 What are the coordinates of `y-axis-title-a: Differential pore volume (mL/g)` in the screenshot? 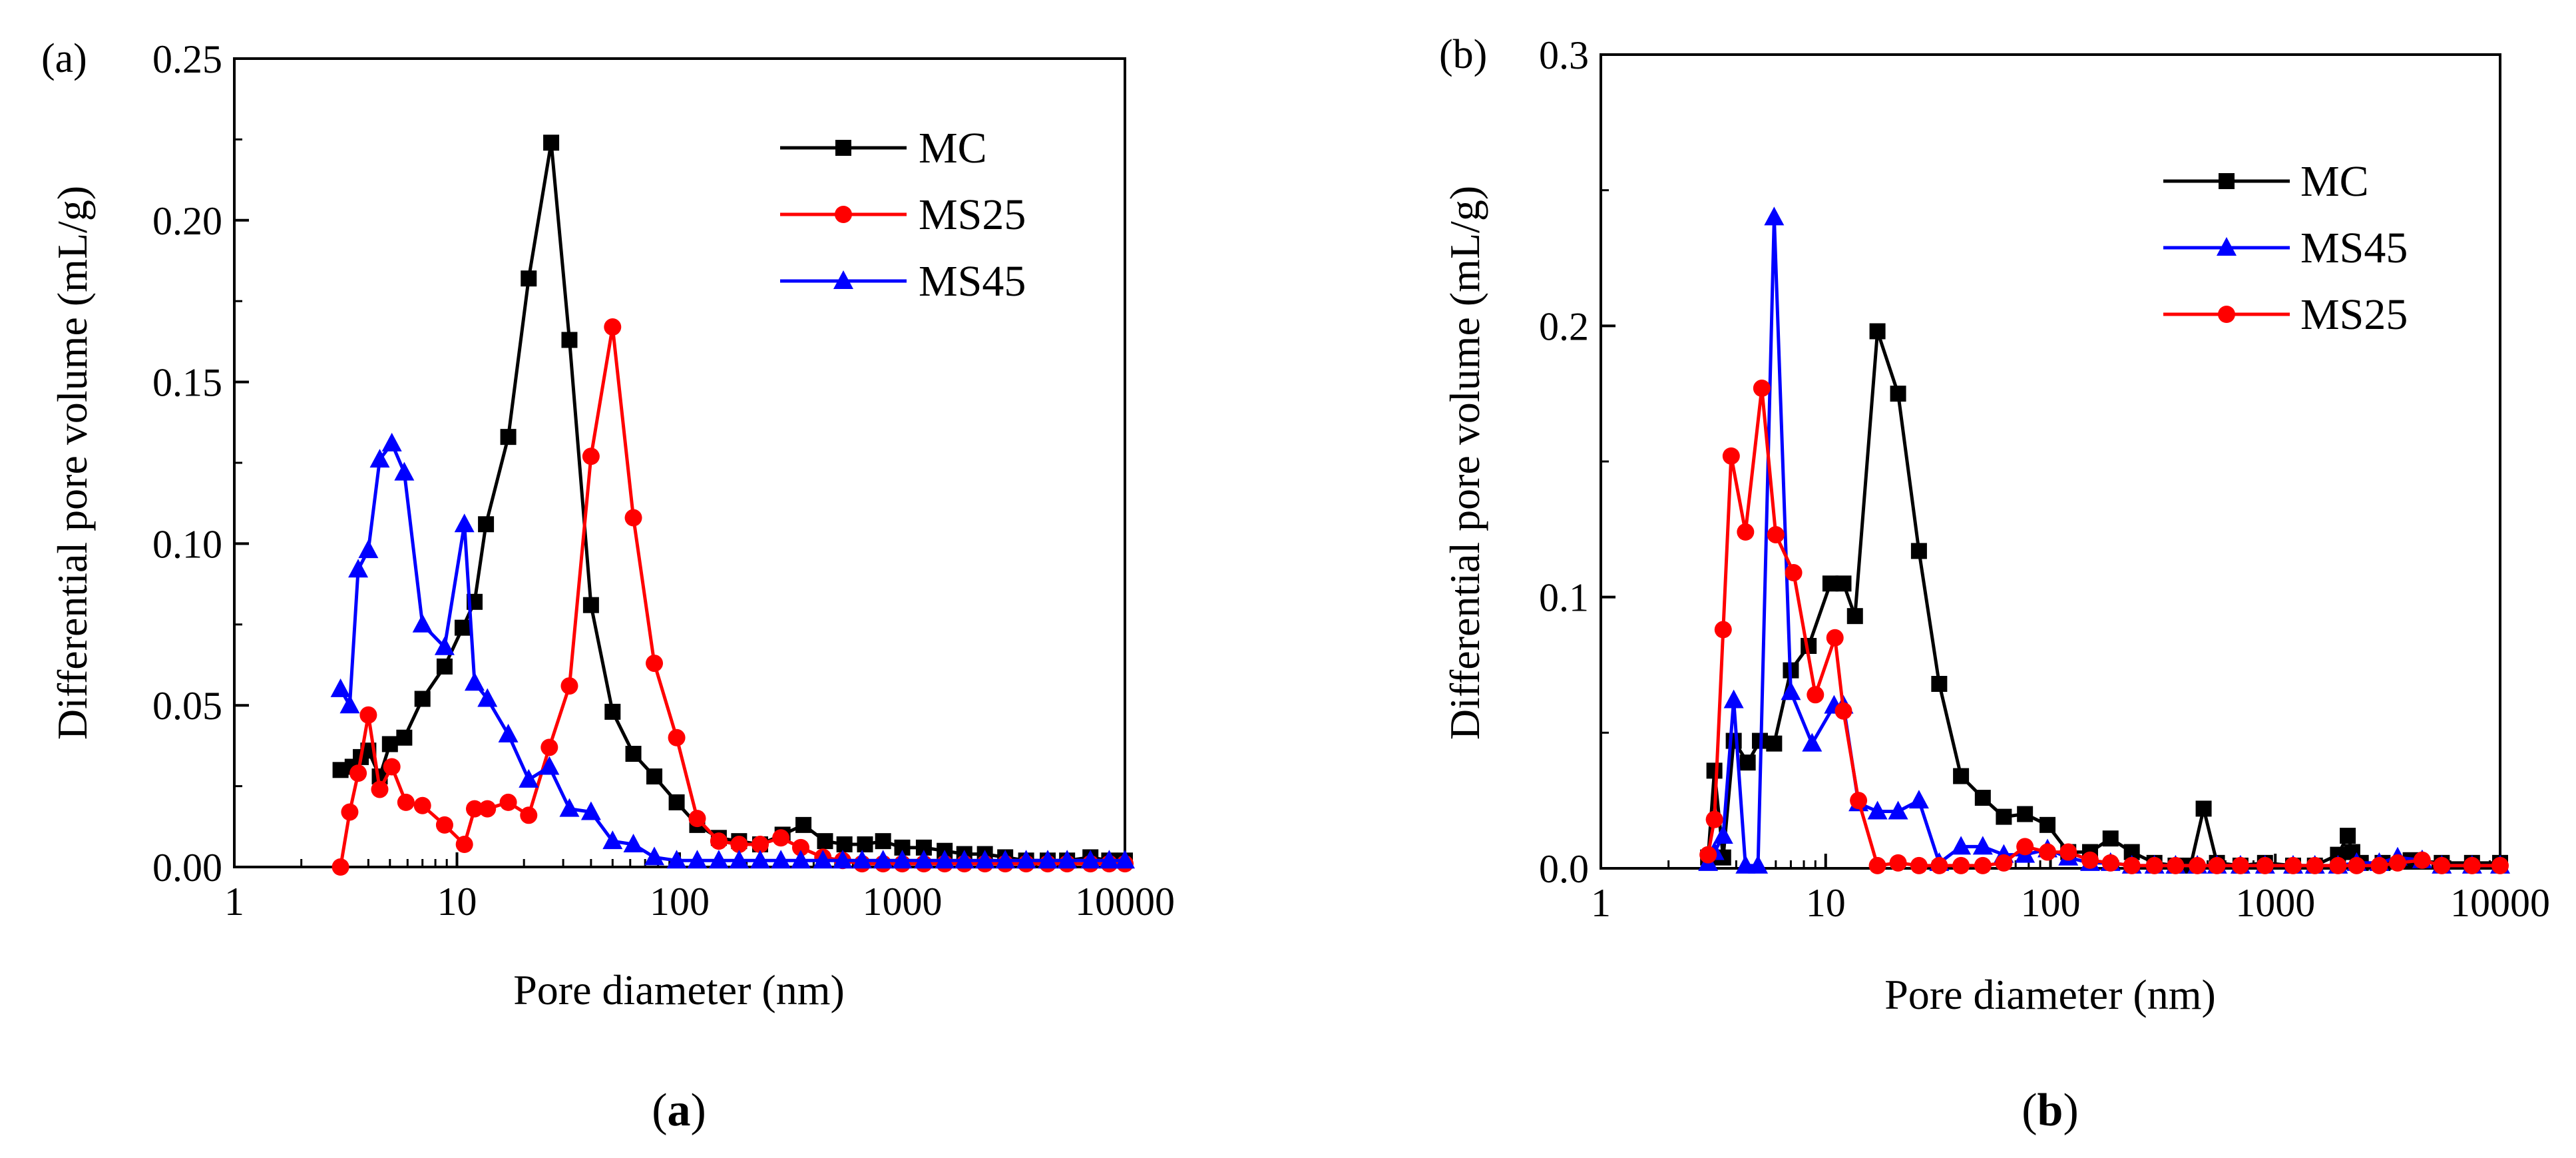 It's located at (72, 463).